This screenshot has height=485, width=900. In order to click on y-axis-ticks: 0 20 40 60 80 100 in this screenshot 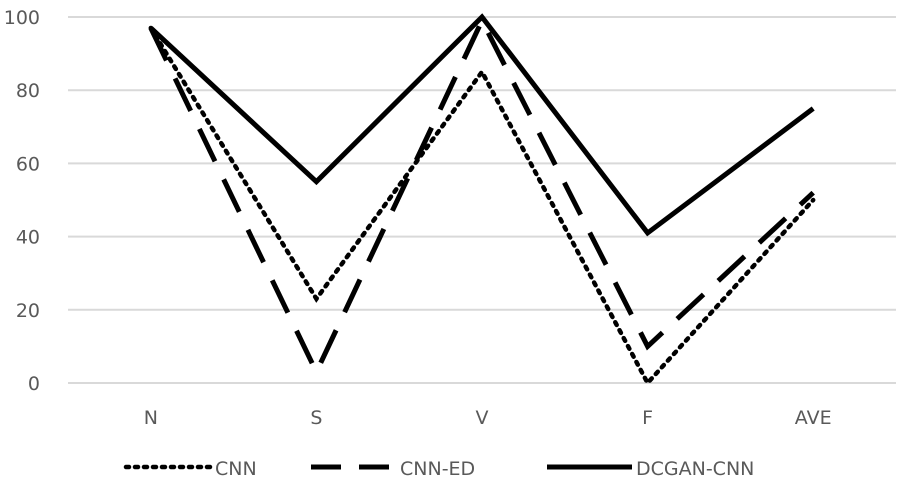, I will do `click(22, 201)`.